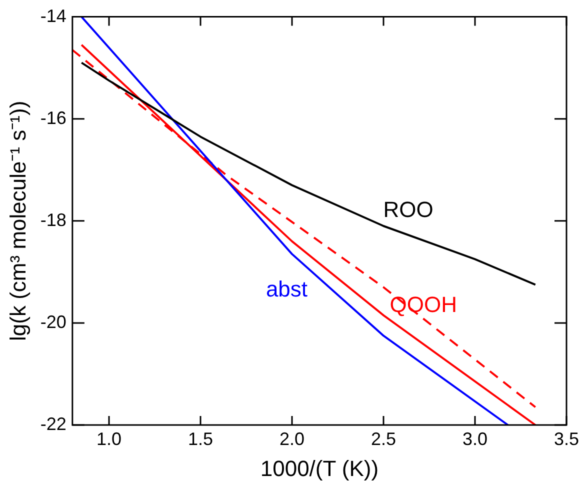  Describe the element at coordinates (383, 438) in the screenshot. I see `x-tick-label: 2.5` at that location.